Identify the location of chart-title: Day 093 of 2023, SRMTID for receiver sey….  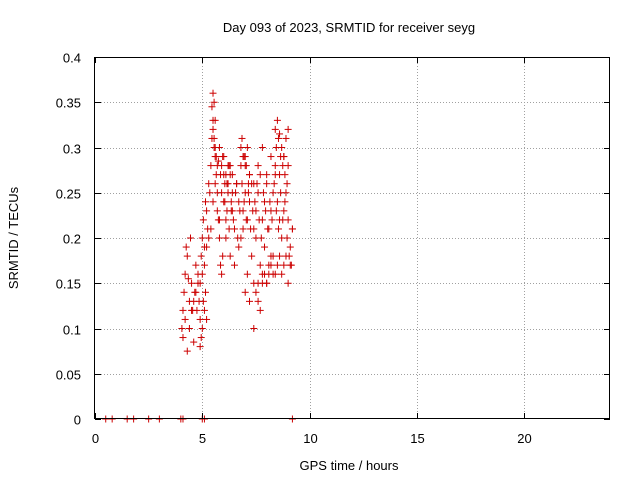
(349, 27).